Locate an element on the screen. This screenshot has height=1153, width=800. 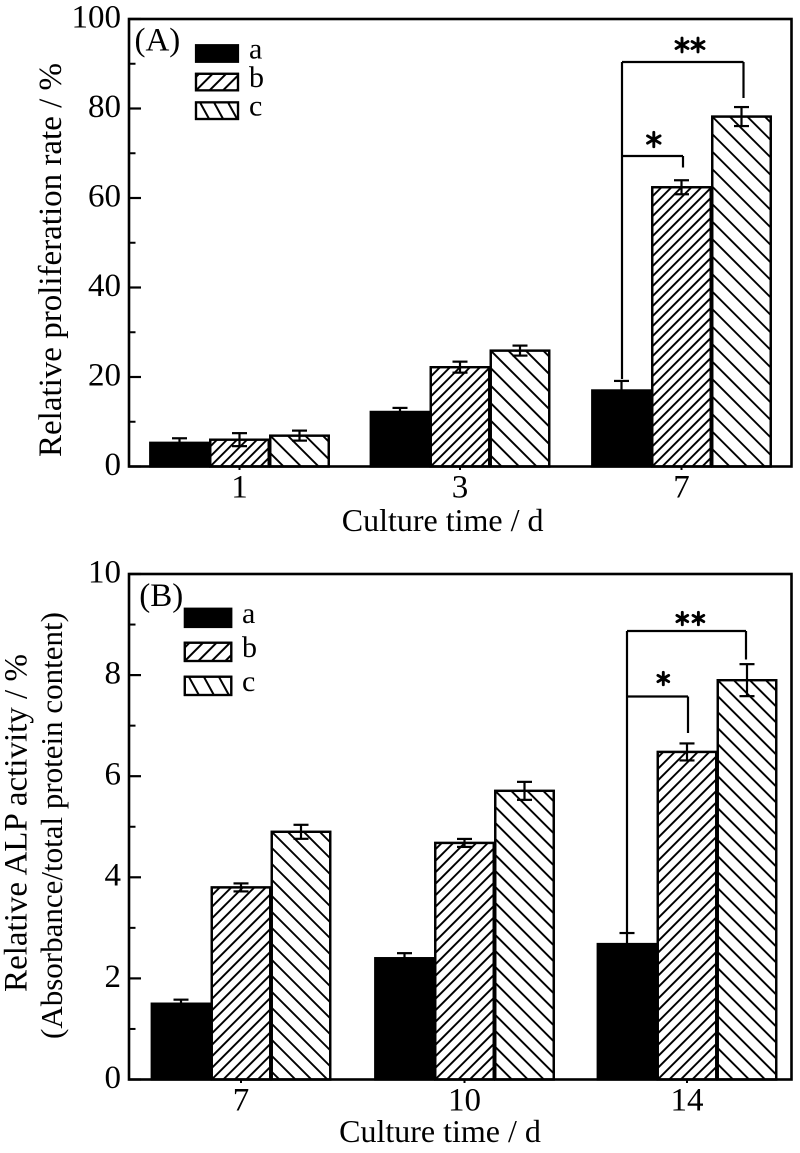
svg-text: 40 is located at coordinates (104, 286).